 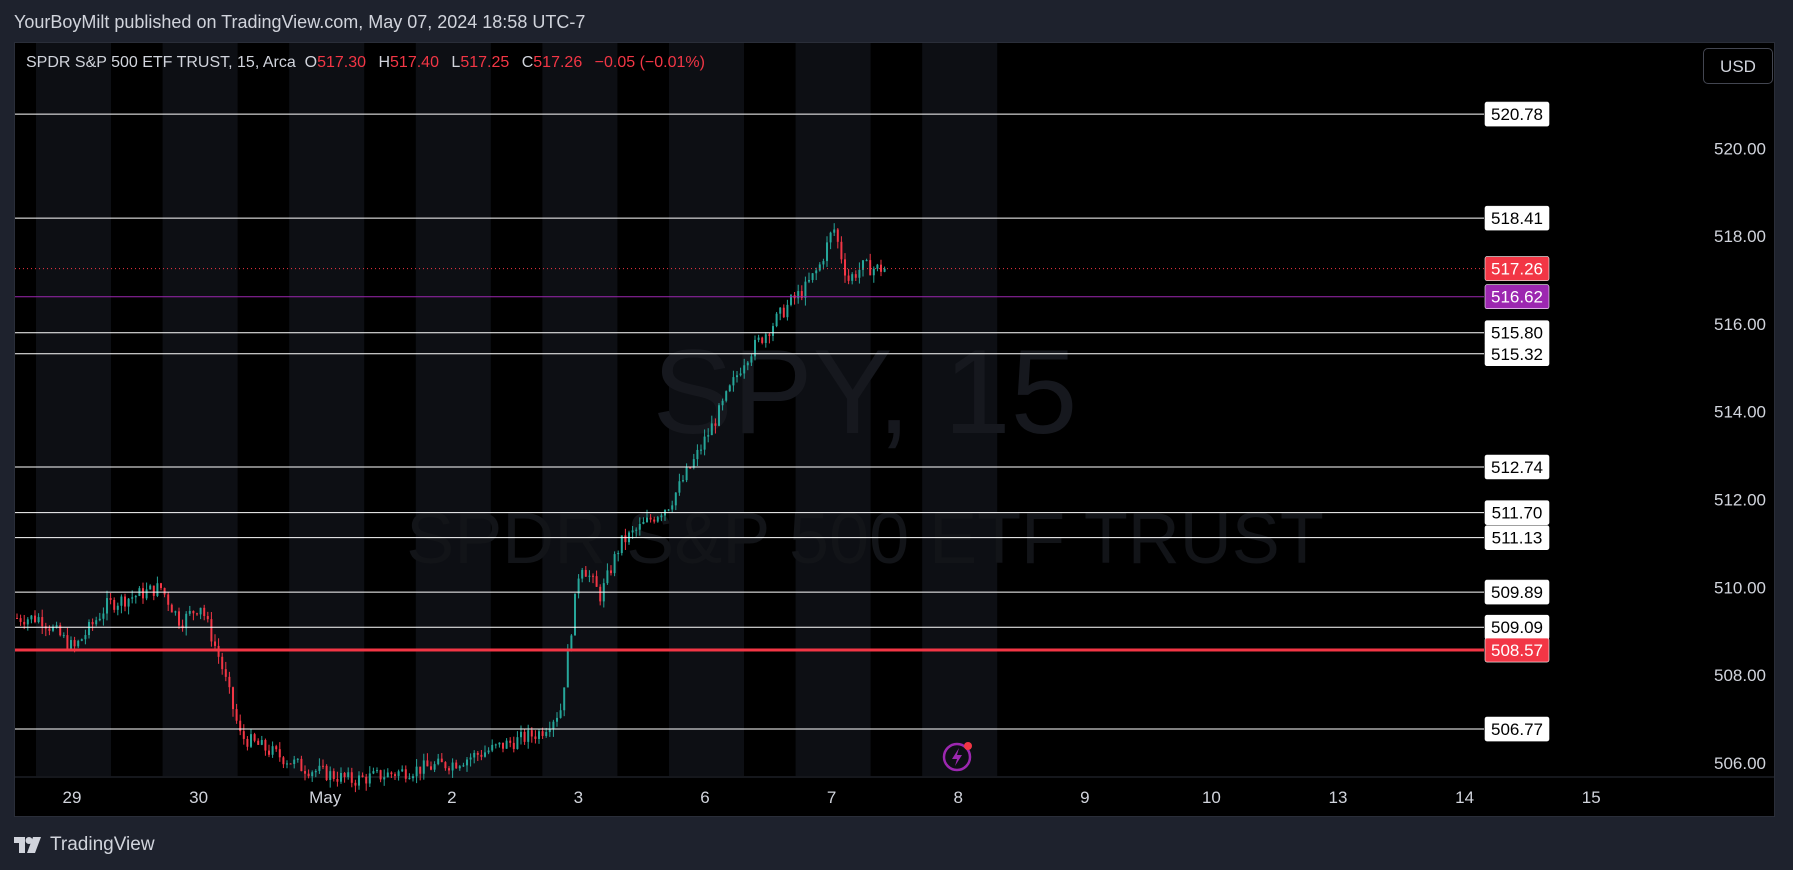 I want to click on x-tick-label: 9, so click(x=1084, y=797).